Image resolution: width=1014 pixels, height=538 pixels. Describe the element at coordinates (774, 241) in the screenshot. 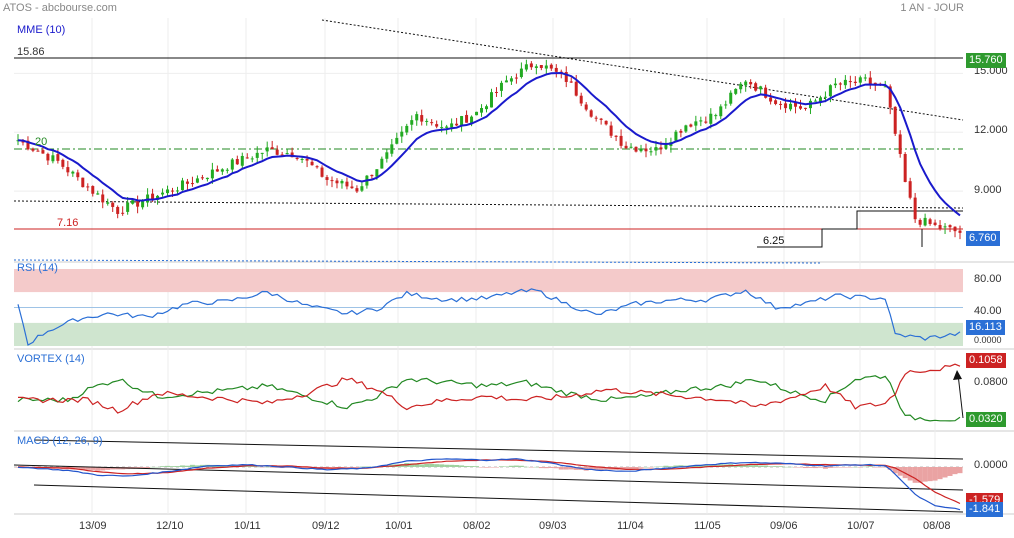

I see `low-level-label: 6.25` at that location.